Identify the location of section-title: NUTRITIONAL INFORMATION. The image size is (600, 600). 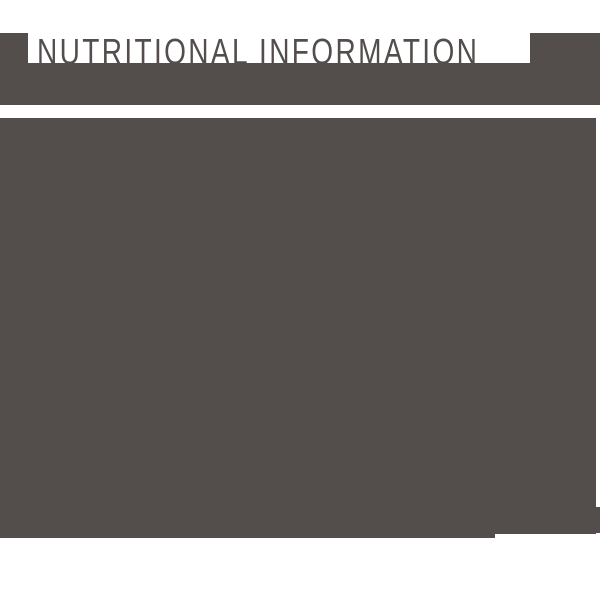
(258, 51).